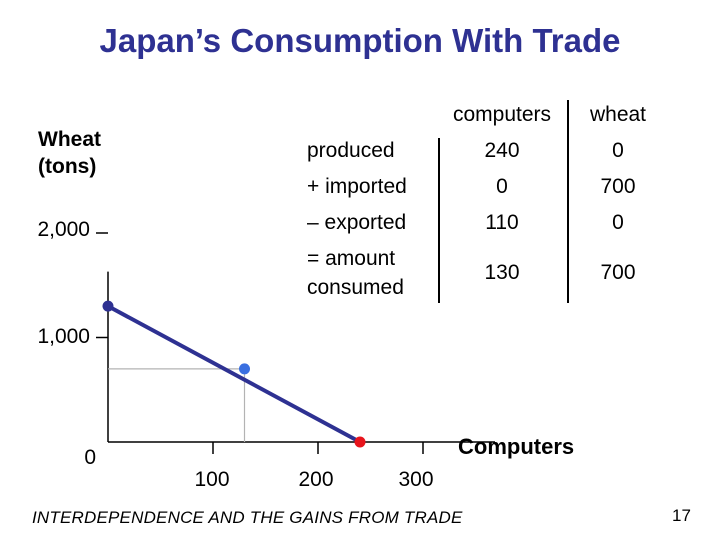 The image size is (720, 540). Describe the element at coordinates (618, 186) in the screenshot. I see `table-cell-imported-wheat: 700` at that location.